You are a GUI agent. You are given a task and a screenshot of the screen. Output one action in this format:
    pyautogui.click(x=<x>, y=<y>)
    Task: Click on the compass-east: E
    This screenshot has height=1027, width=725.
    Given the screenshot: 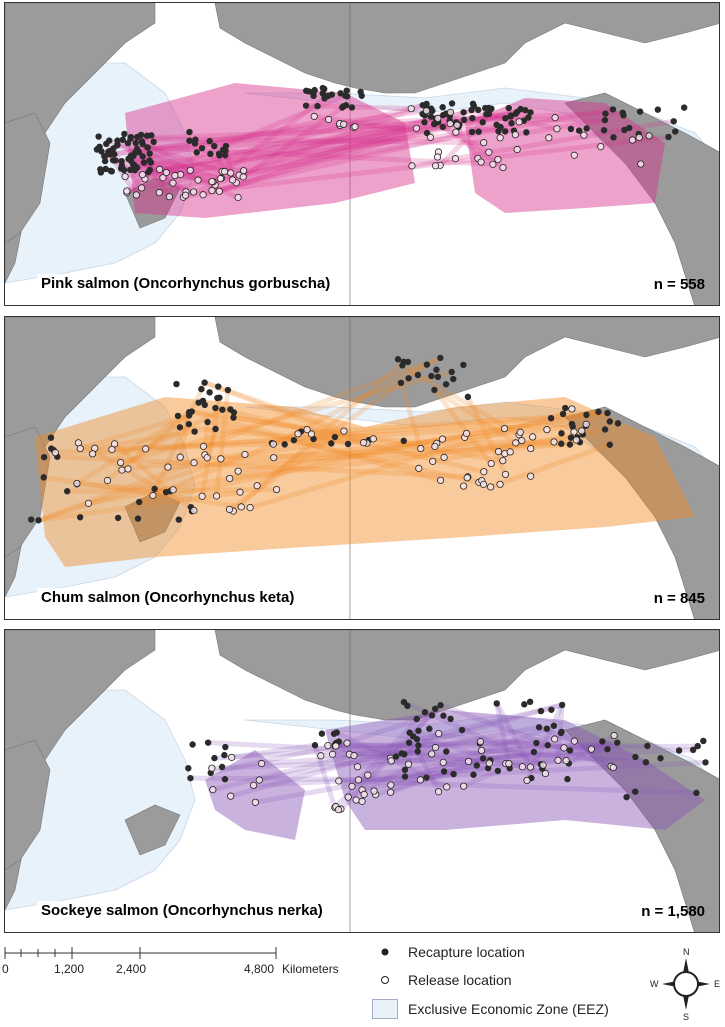 What is the action you would take?
    pyautogui.click(x=717, y=984)
    